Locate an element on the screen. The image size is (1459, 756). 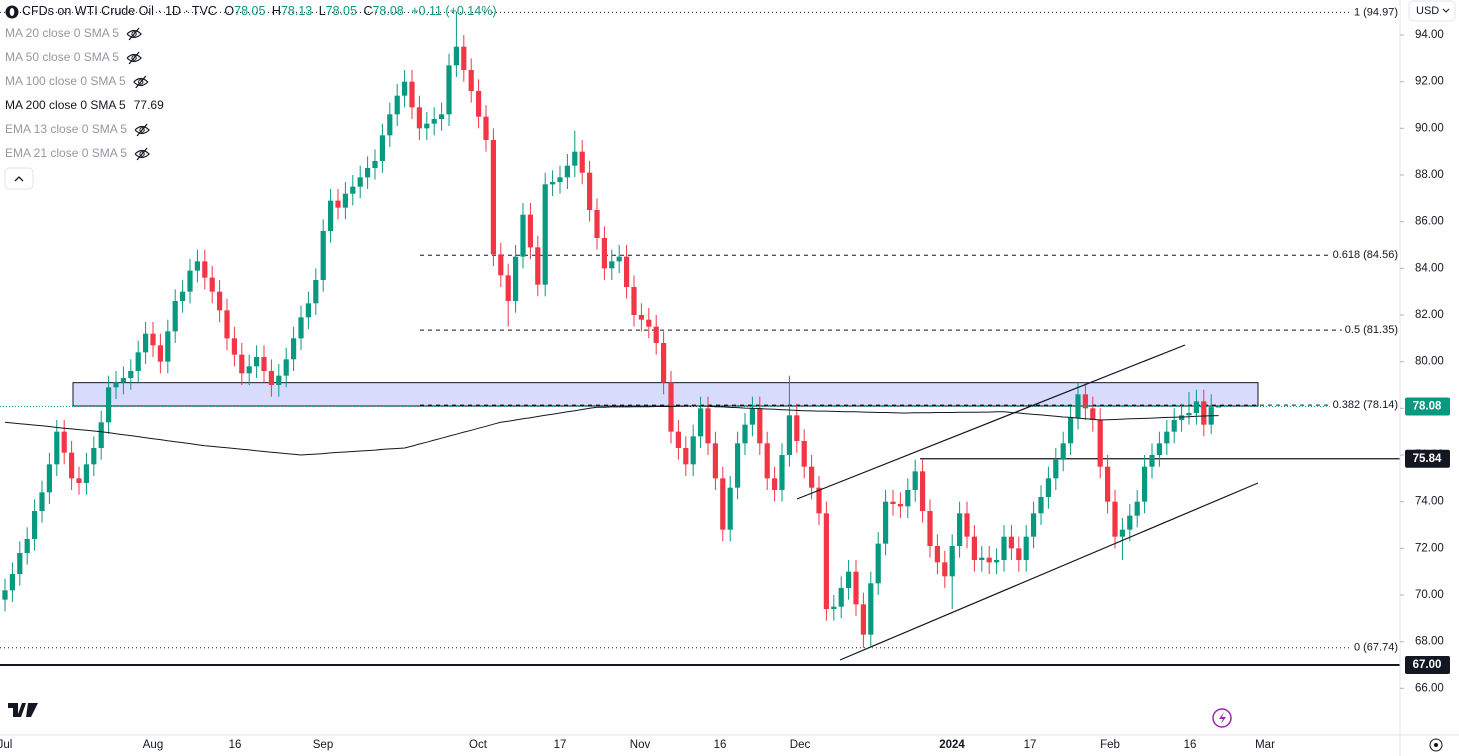
x-tick-label: Dec is located at coordinates (800, 745).